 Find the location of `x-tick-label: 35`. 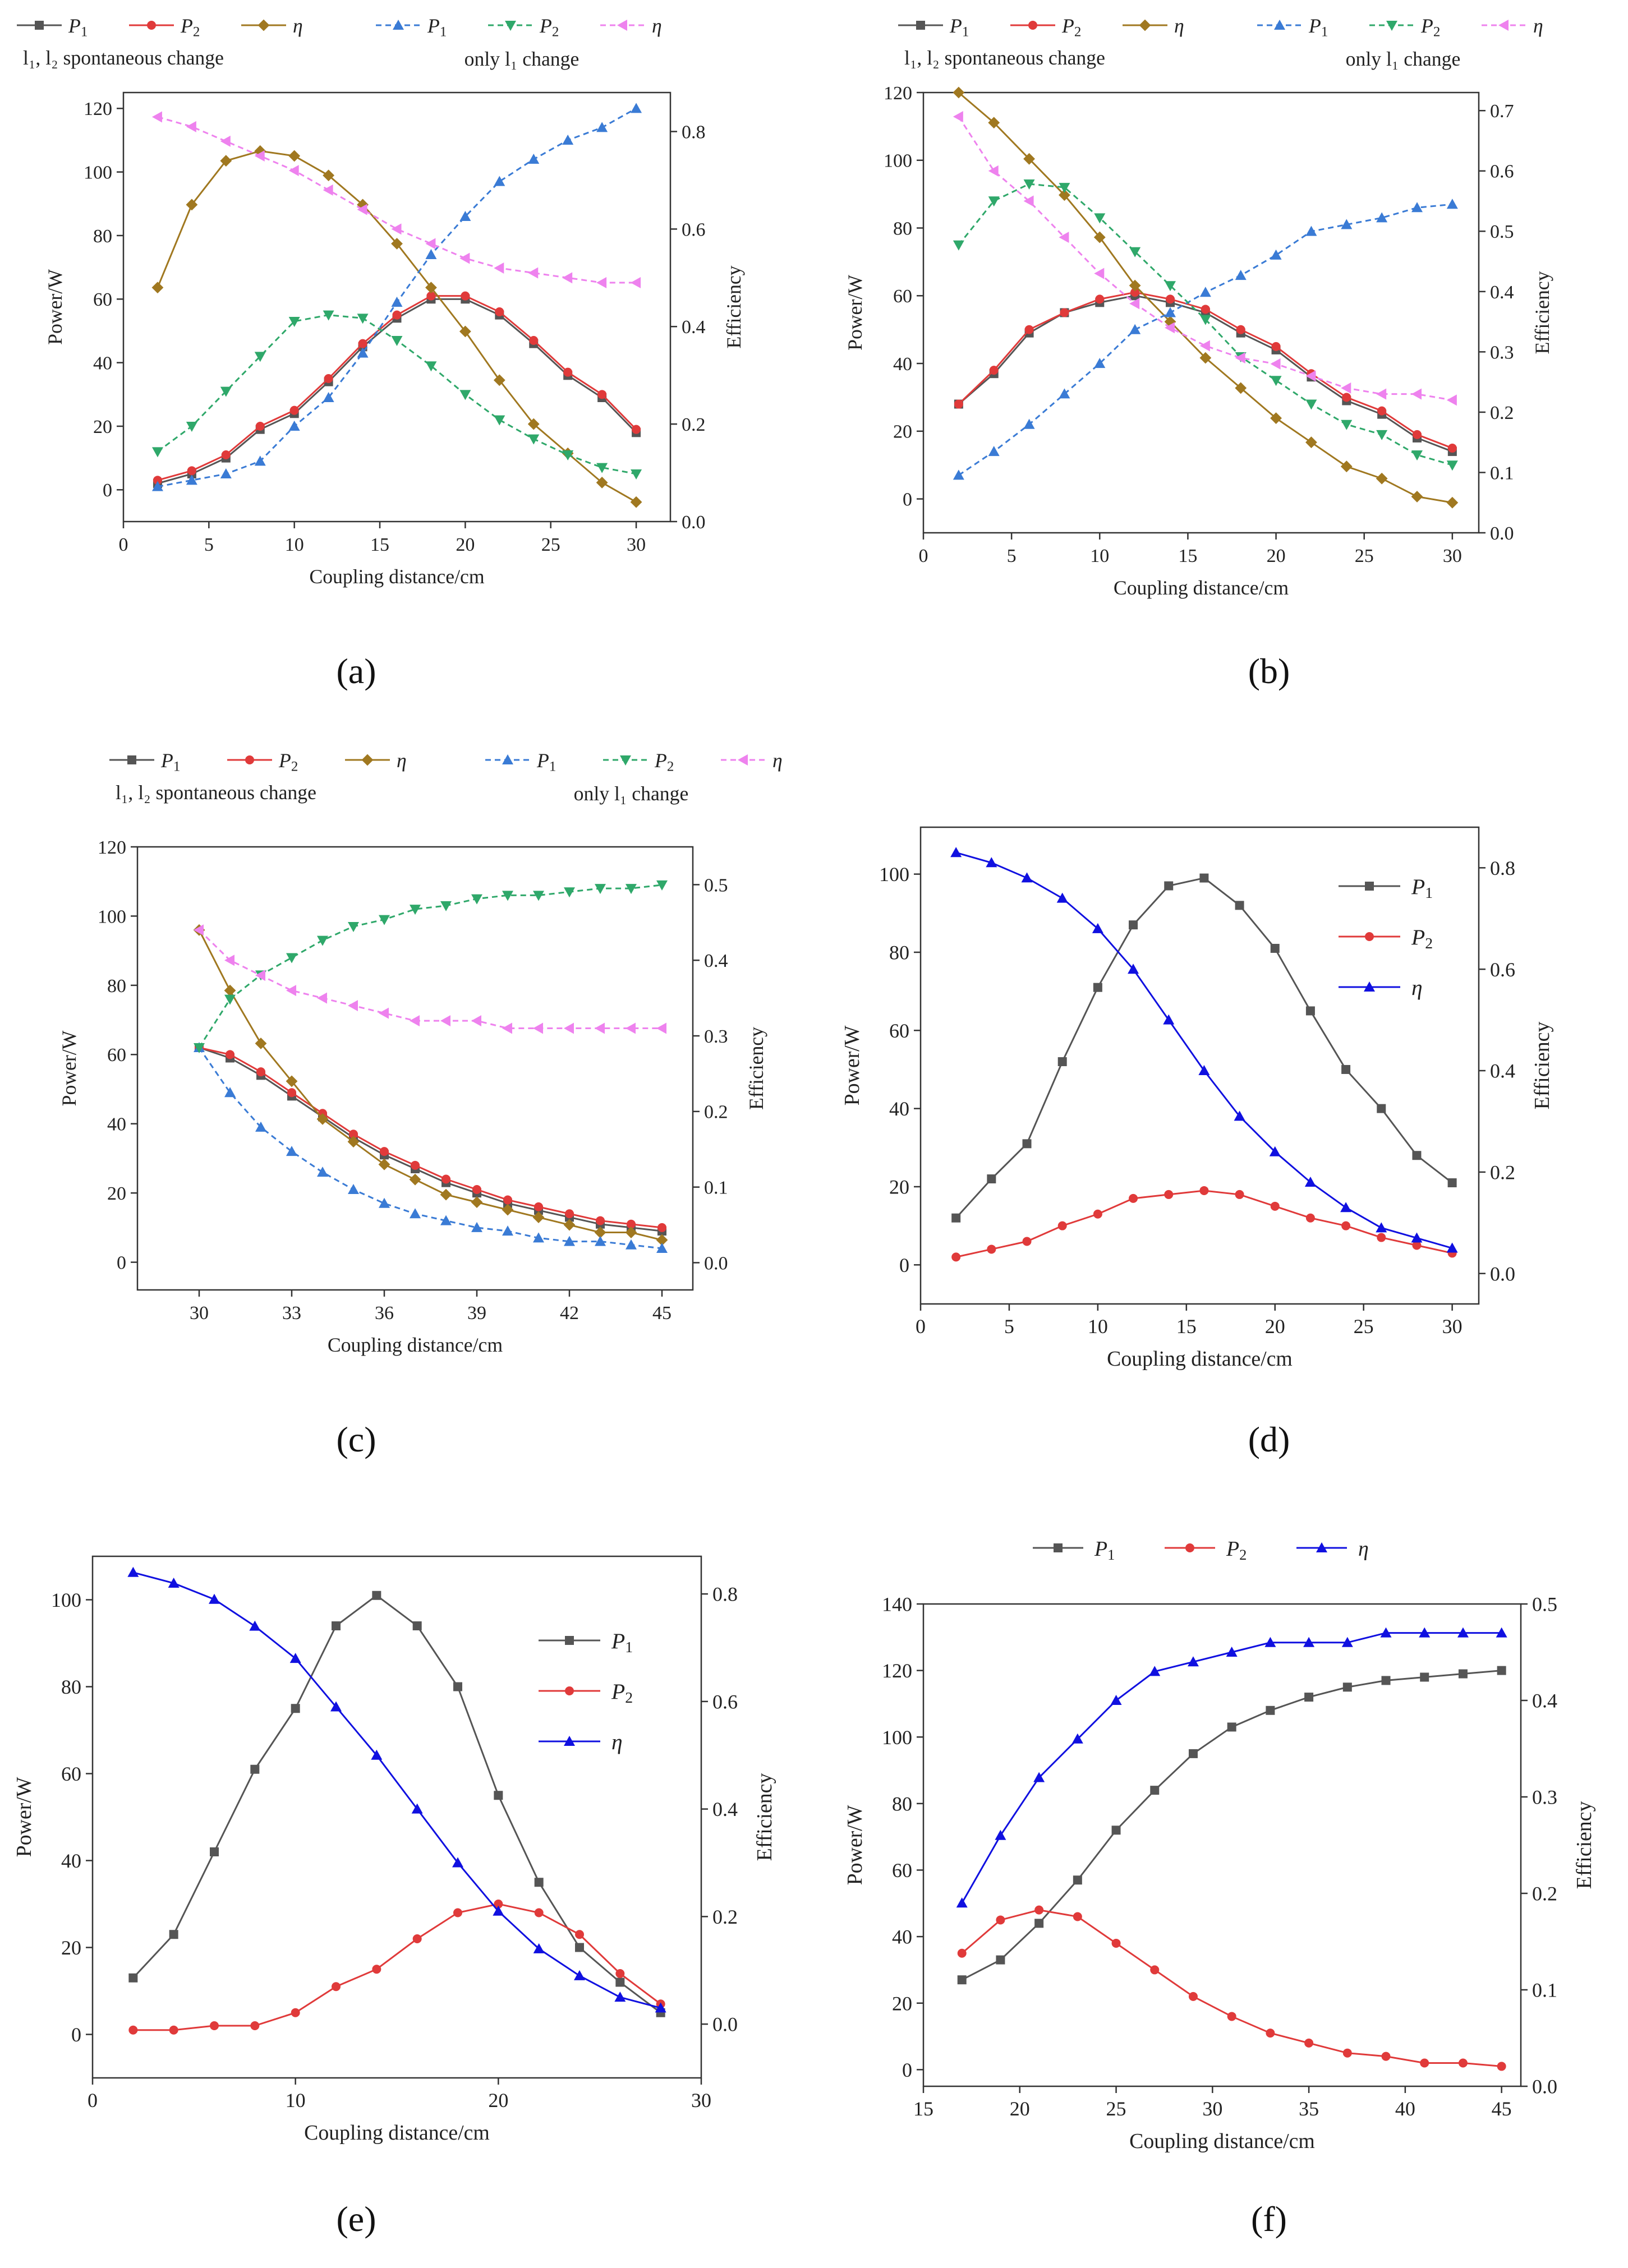

x-tick-label: 35 is located at coordinates (1309, 2109).